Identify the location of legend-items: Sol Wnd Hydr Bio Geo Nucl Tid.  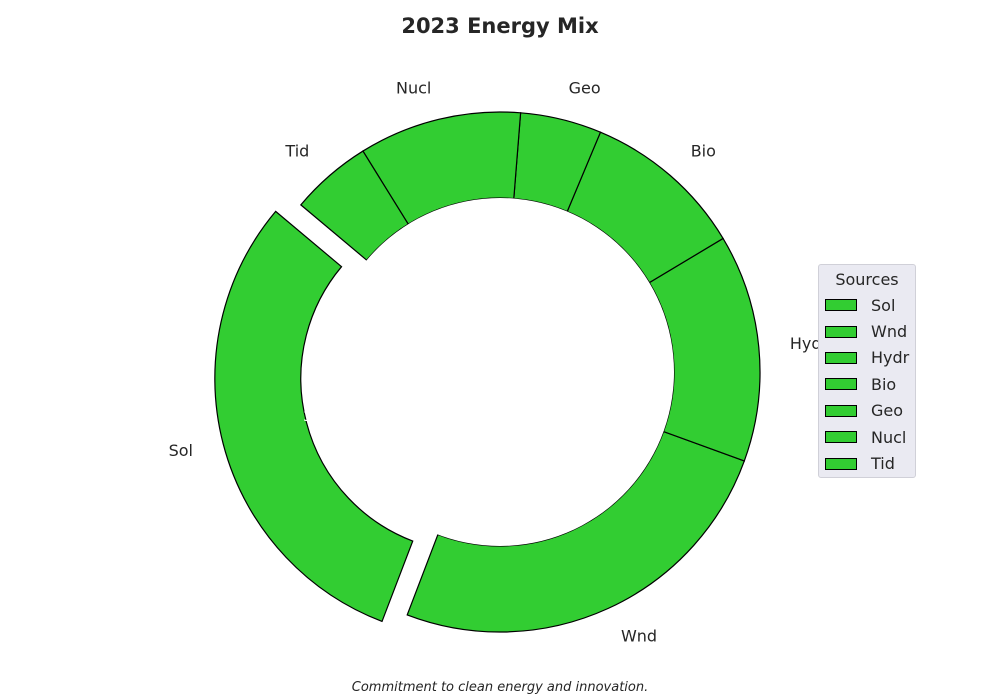
(867, 384).